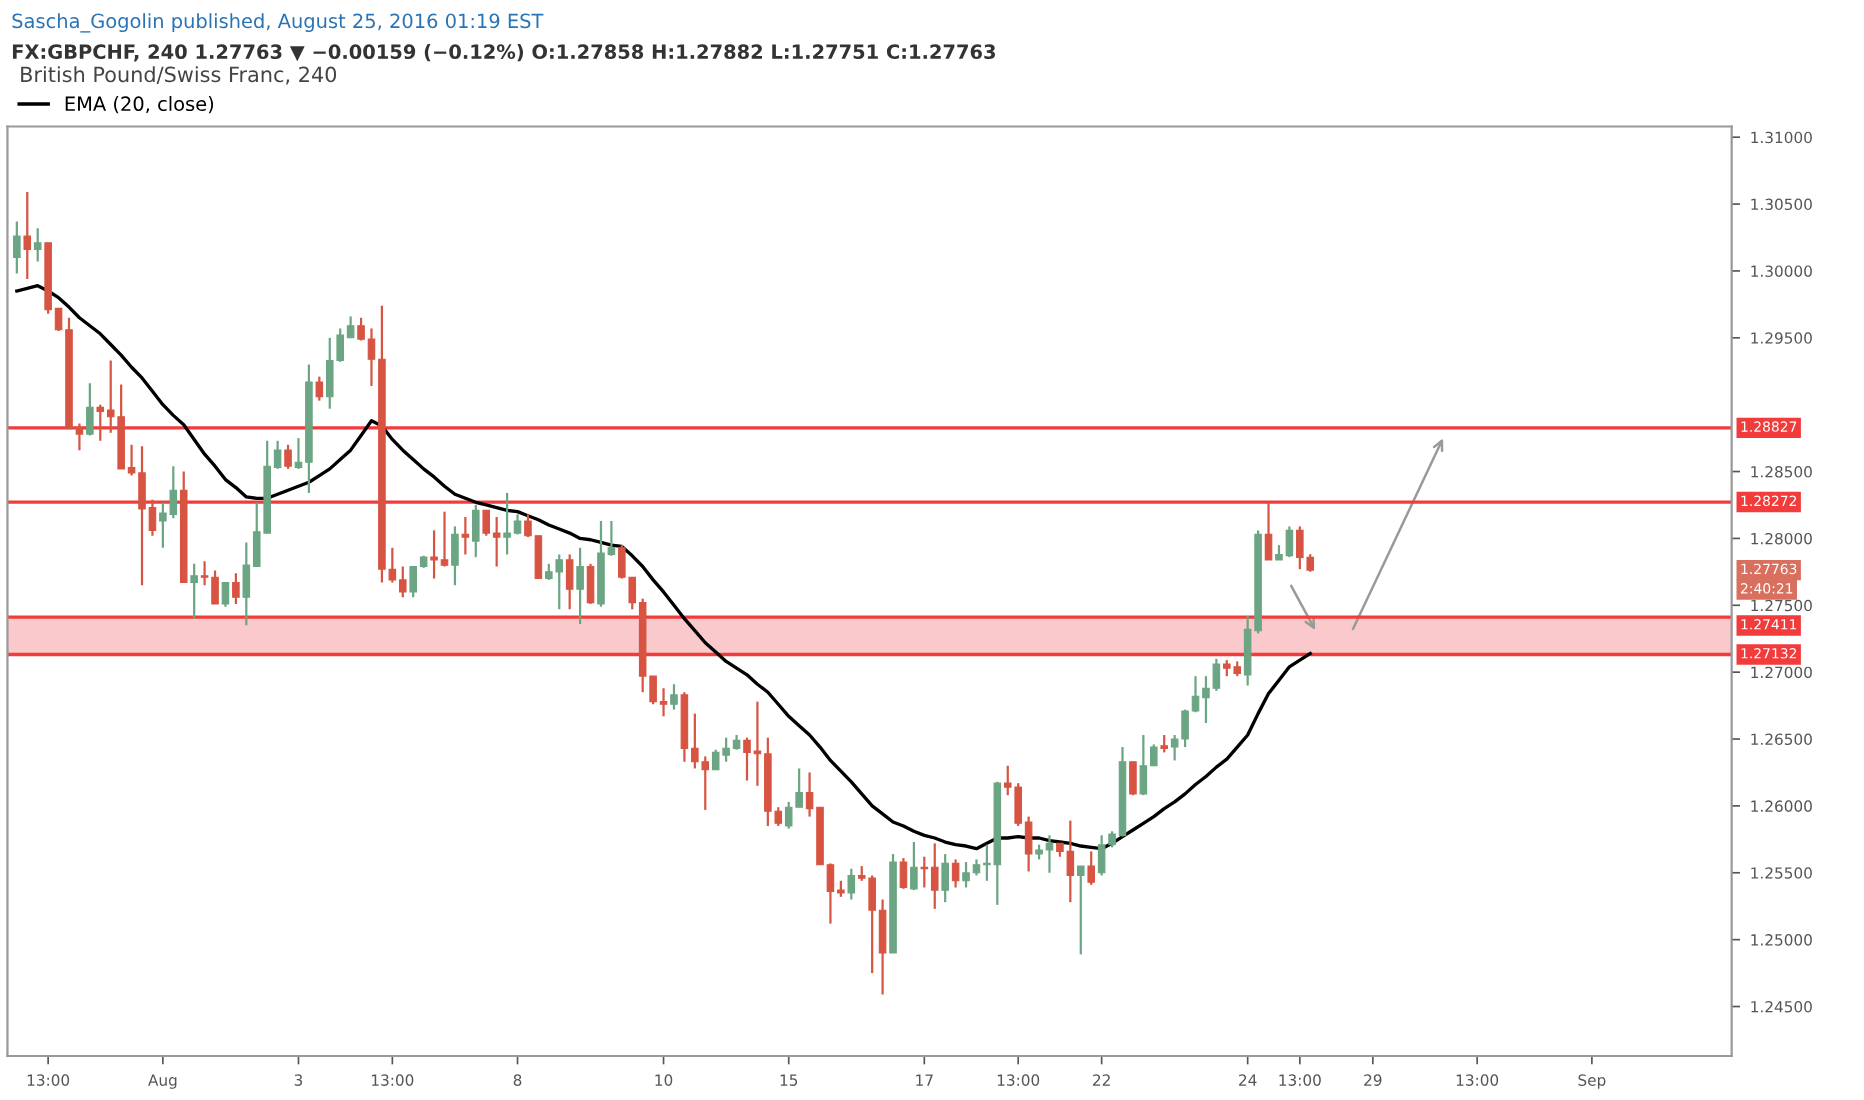 The width and height of the screenshot is (1864, 1100). What do you see at coordinates (504, 53) in the screenshot?
I see `chart-subtitle: FX:GBPCHF, 240 1.27763 ▼ −0.00159 (−0.12%) O:1.27858 H:1.27882 L:1.27751 C:1.27763` at bounding box center [504, 53].